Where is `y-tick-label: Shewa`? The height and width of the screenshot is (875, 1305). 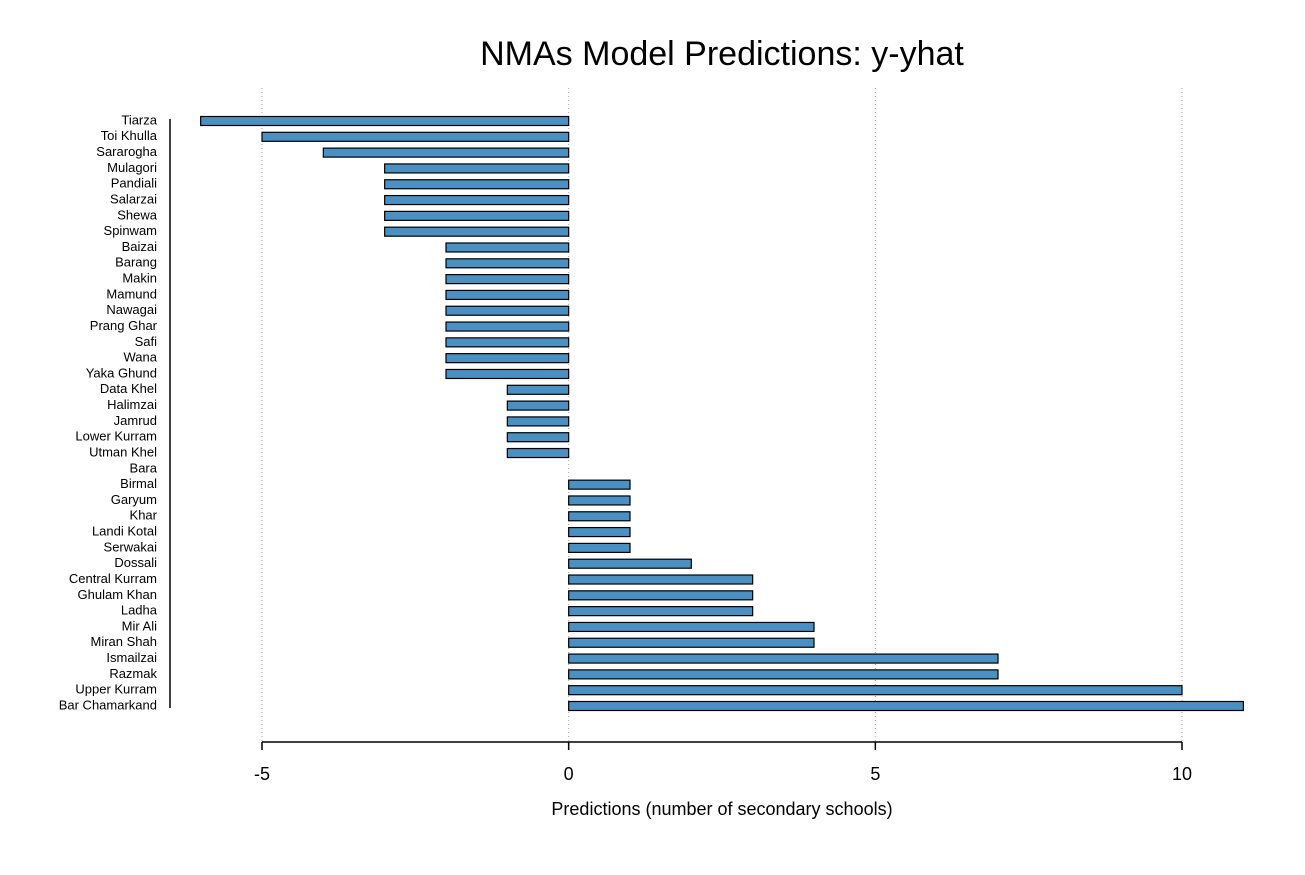
y-tick-label: Shewa is located at coordinates (137, 214).